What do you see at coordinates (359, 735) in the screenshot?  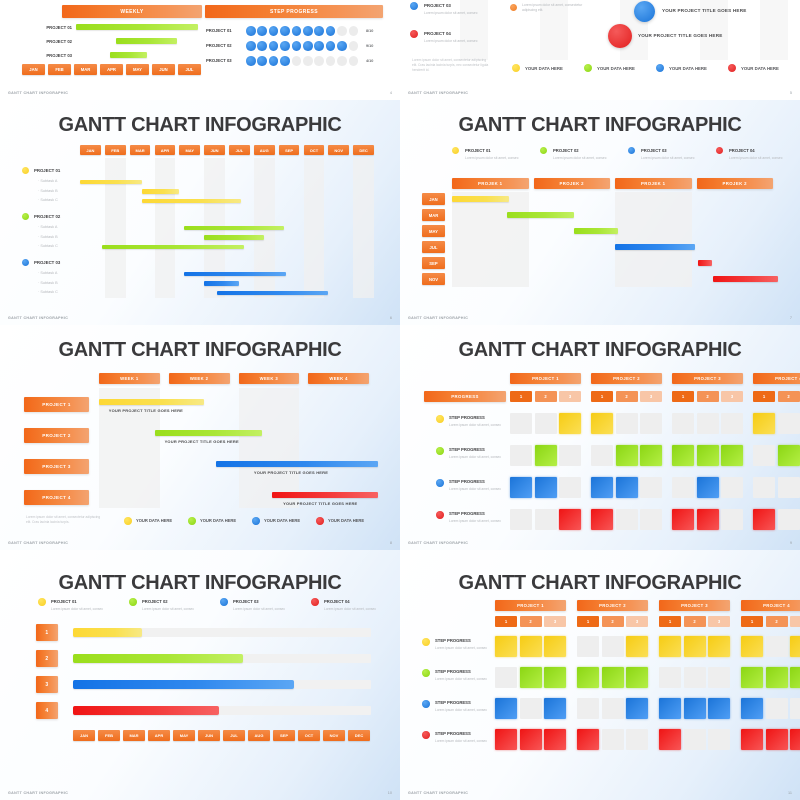 I see `month-chip-dec: DEC` at bounding box center [359, 735].